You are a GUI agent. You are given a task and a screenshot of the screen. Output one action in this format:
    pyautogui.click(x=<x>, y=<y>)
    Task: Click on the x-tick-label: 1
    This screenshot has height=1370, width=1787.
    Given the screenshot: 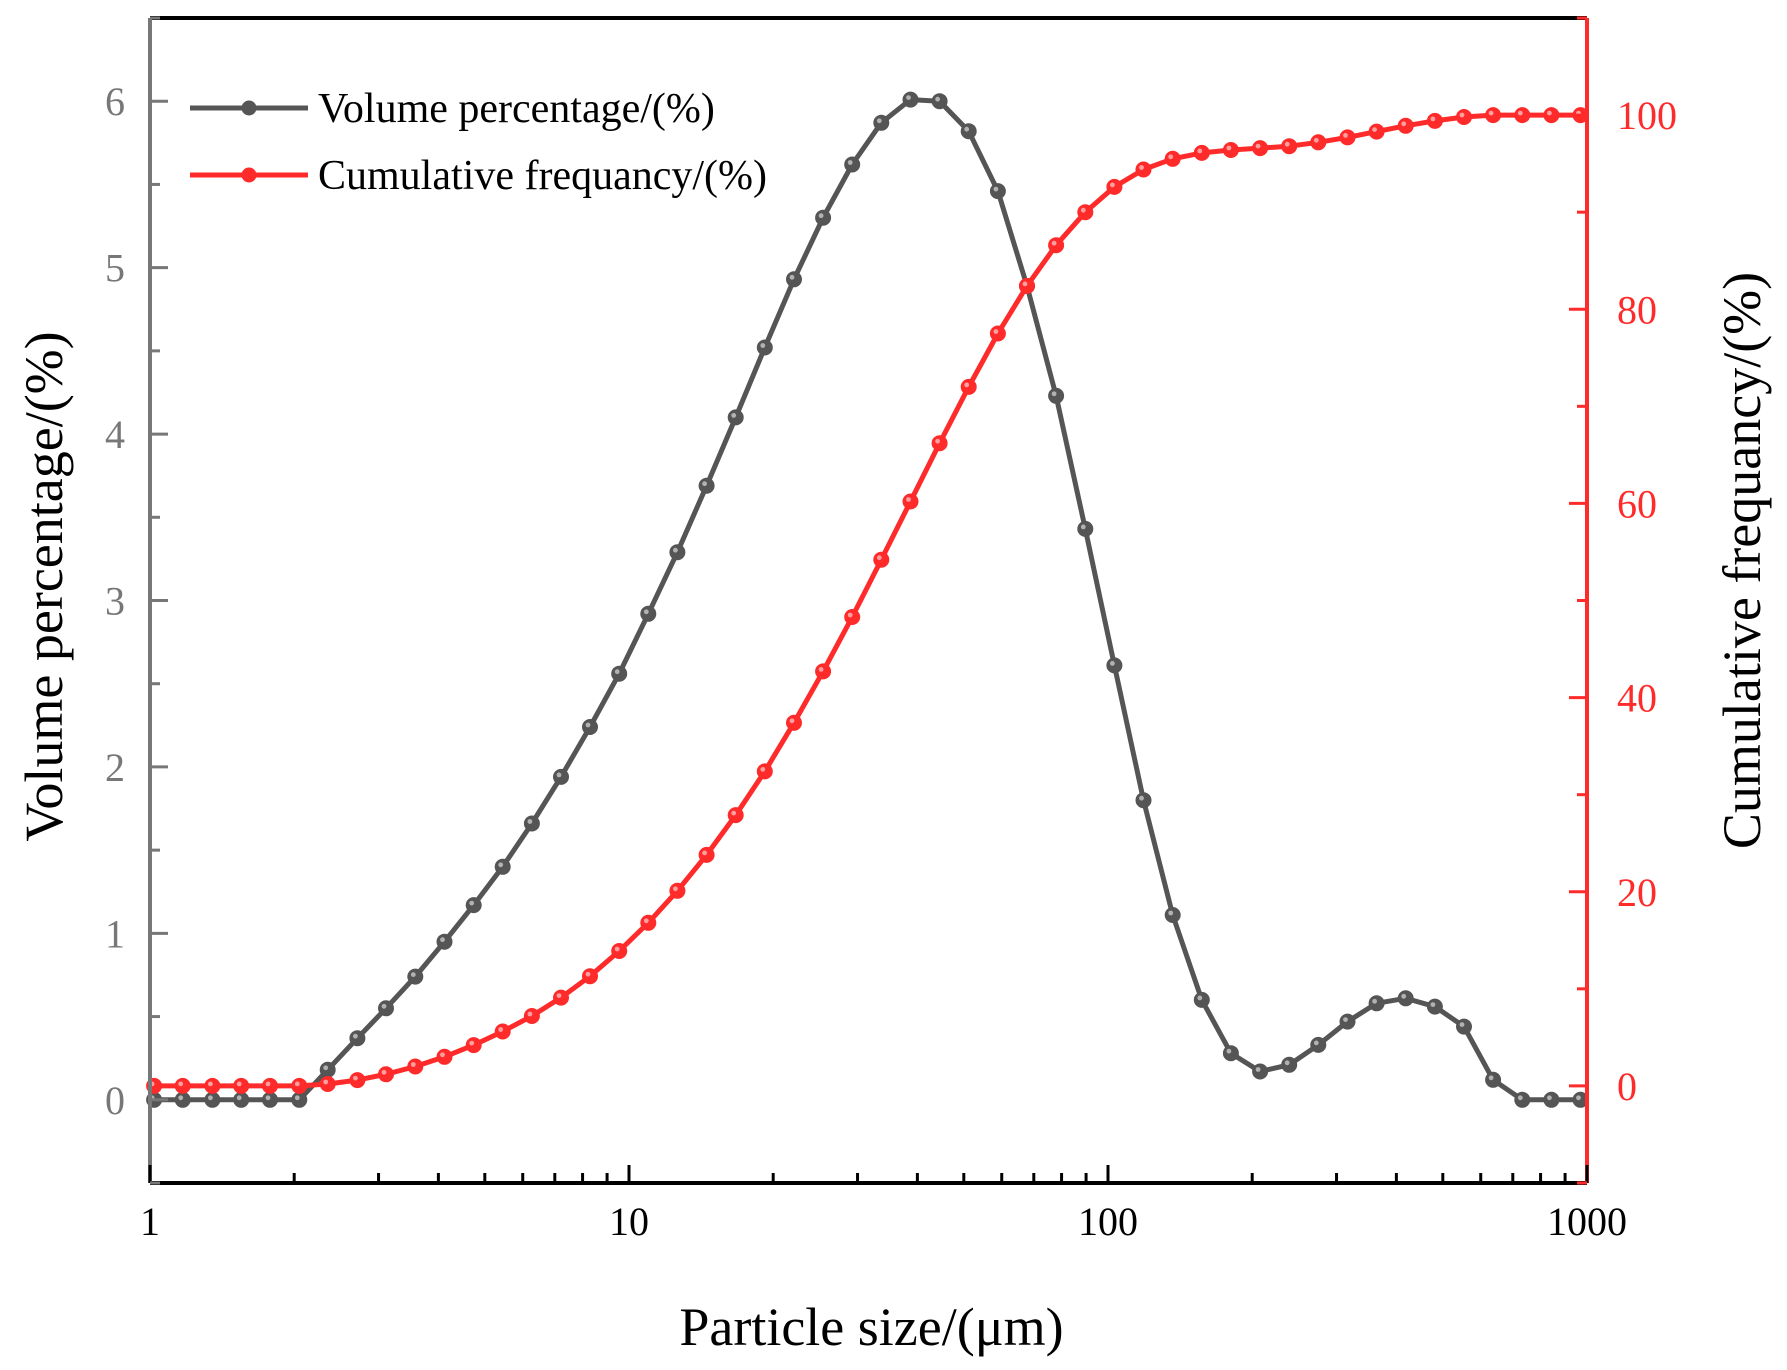 What is the action you would take?
    pyautogui.click(x=150, y=1221)
    